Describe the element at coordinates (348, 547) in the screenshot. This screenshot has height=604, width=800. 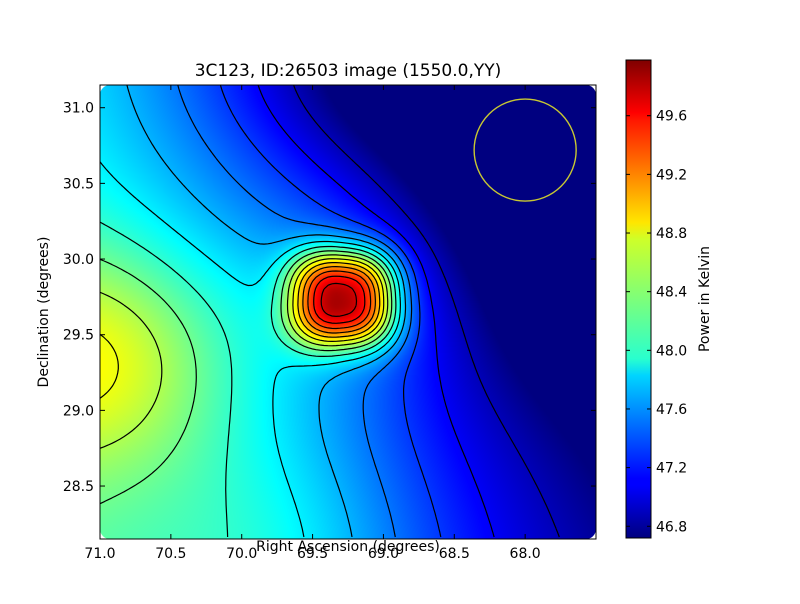
I see `x-axis-label: Right Ascension (degrees)` at that location.